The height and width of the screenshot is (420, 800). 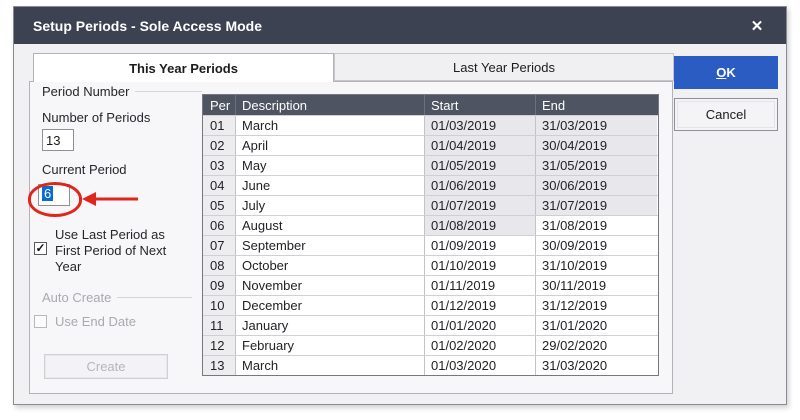 I want to click on table-row: 02 April 01/04/2019 30/04/2019, so click(x=430, y=145).